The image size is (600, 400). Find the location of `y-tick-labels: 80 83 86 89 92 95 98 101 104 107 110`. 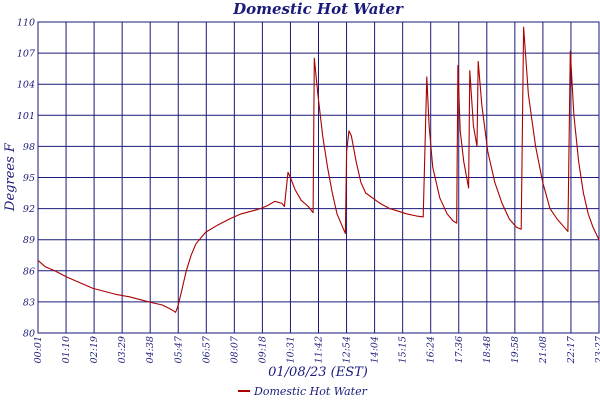

y-tick-labels: 80 83 86 89 92 95 98 101 104 107 110 is located at coordinates (26, 179).